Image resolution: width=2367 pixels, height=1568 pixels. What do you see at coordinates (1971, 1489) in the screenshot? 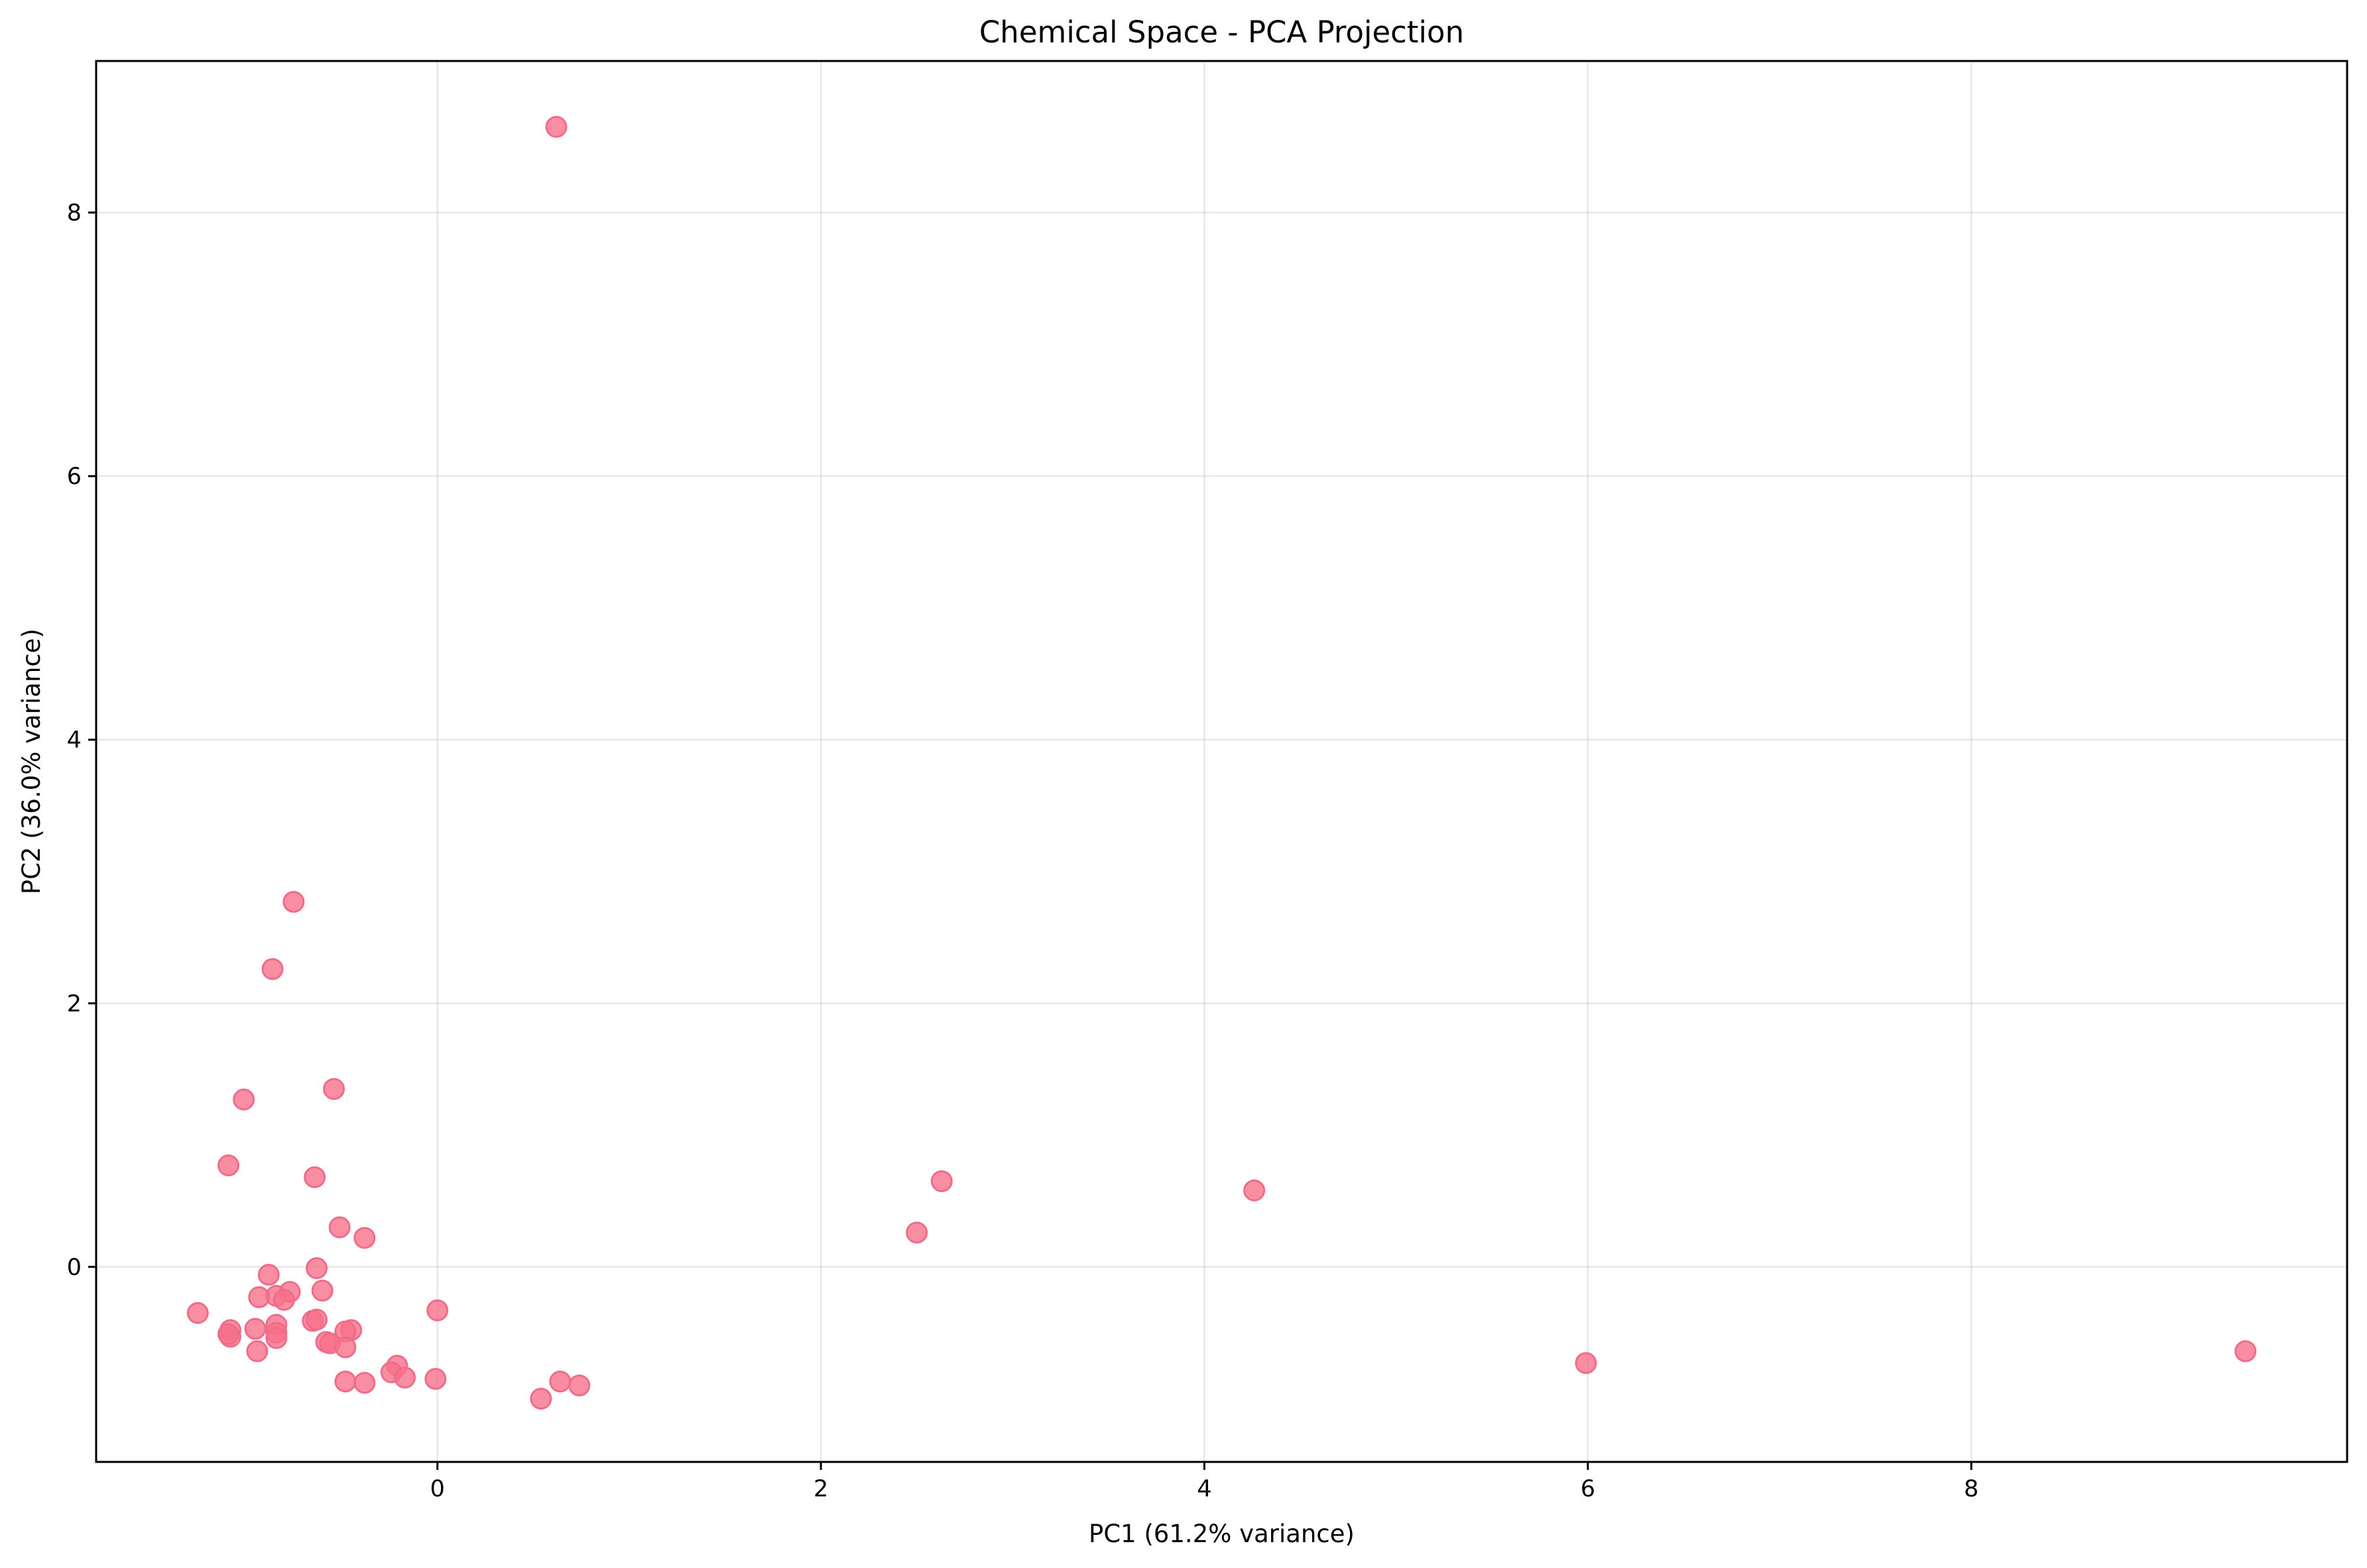
I see `x-tick-label: 8` at bounding box center [1971, 1489].